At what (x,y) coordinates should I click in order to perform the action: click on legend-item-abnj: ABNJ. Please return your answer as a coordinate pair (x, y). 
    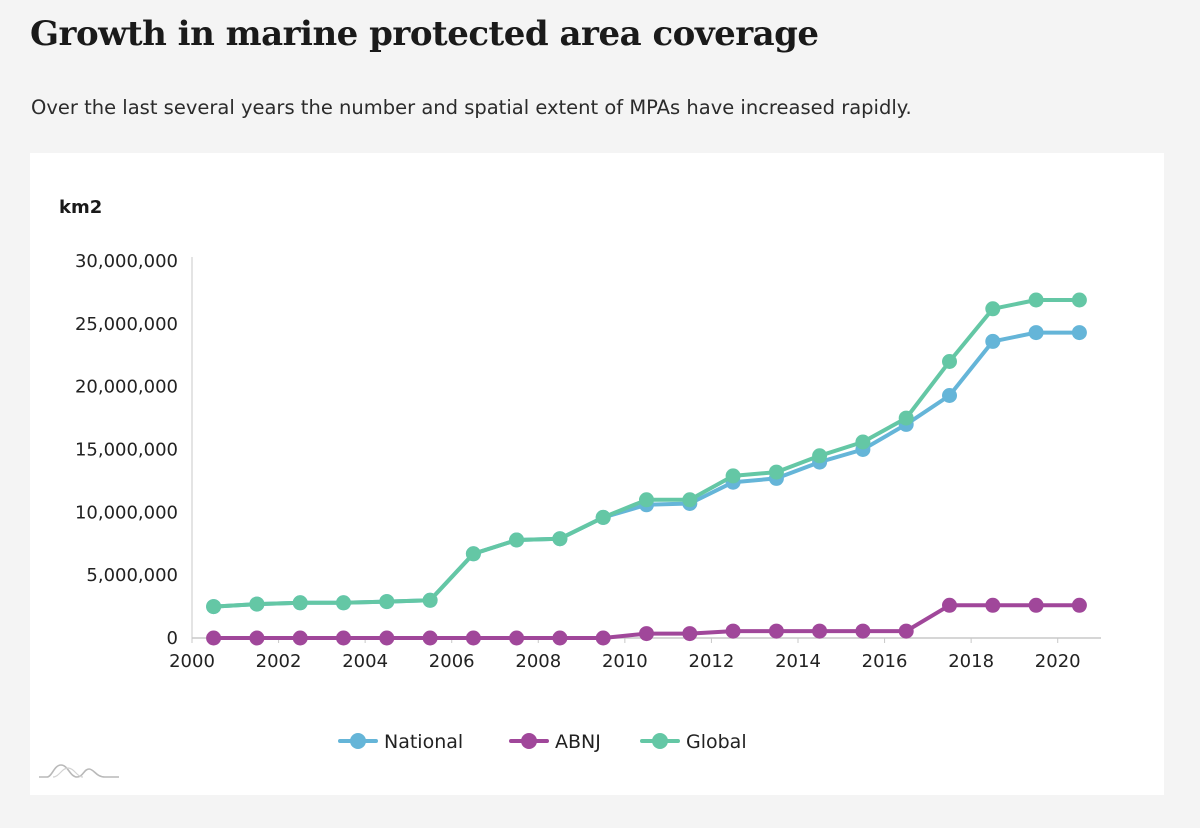
    Looking at the image, I should click on (555, 742).